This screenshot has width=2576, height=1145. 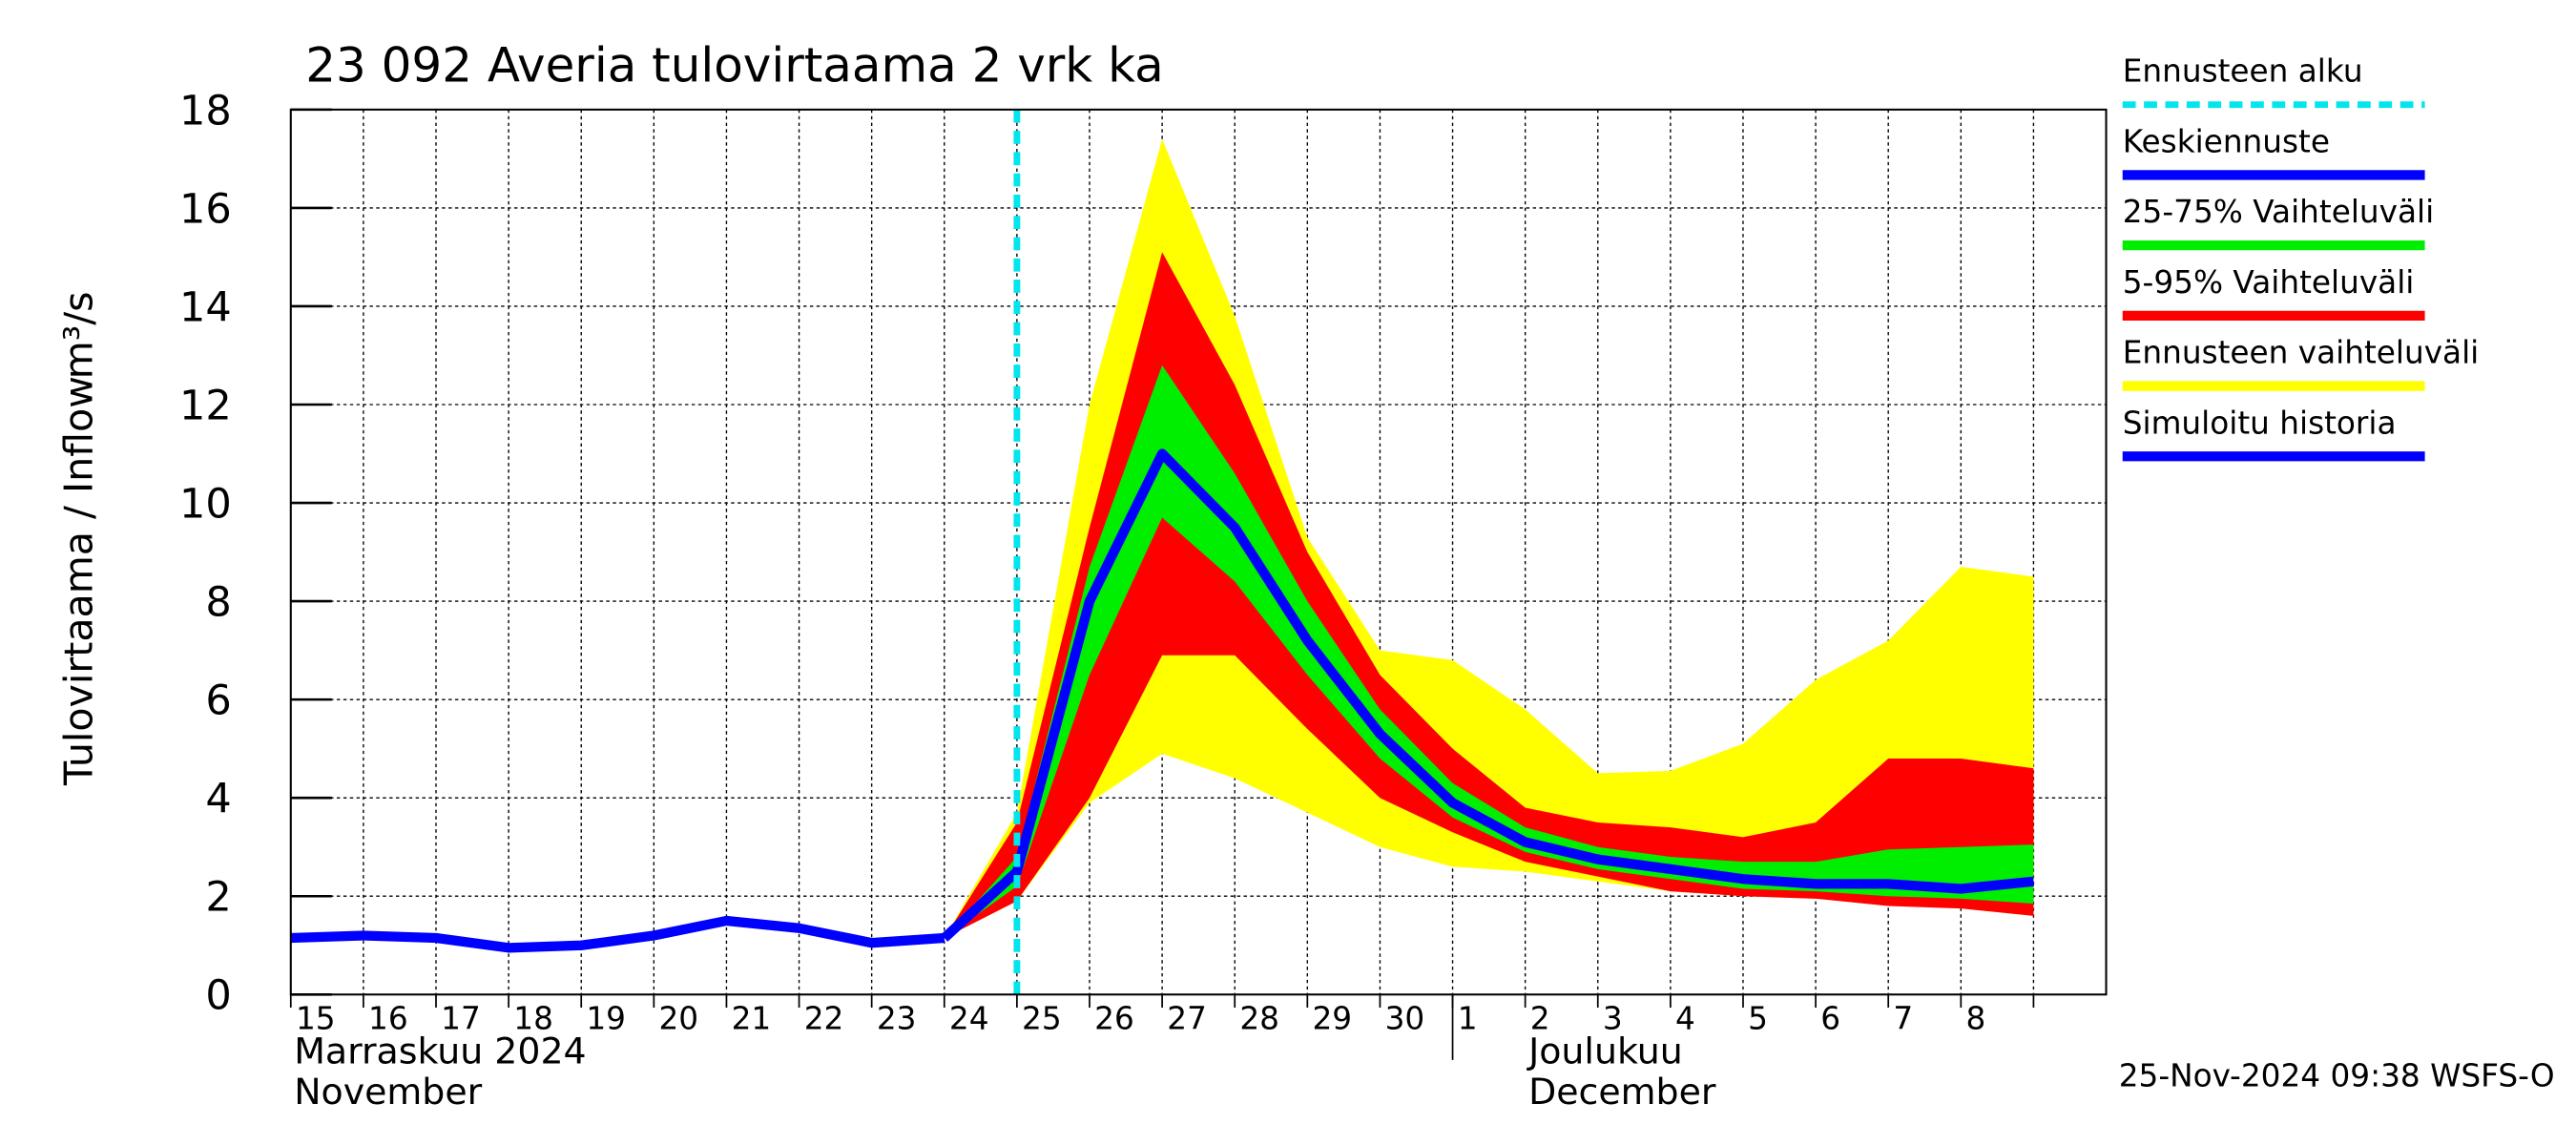 I want to click on line, so click(x=617, y=934).